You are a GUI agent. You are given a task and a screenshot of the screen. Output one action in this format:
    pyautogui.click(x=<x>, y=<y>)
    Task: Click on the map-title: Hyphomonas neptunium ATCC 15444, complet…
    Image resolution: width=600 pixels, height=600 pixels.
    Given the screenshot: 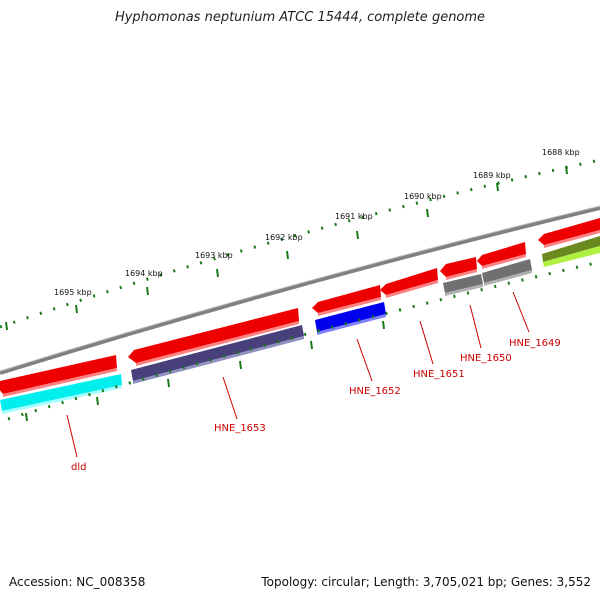 What is the action you would take?
    pyautogui.click(x=300, y=17)
    